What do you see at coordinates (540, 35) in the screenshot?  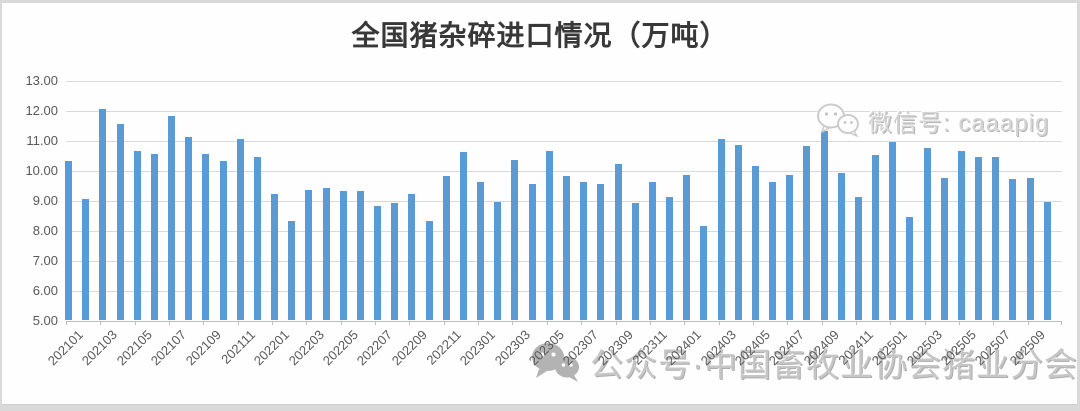 I see `chart-title: 全国猪杂碎进口情况（万吨）` at bounding box center [540, 35].